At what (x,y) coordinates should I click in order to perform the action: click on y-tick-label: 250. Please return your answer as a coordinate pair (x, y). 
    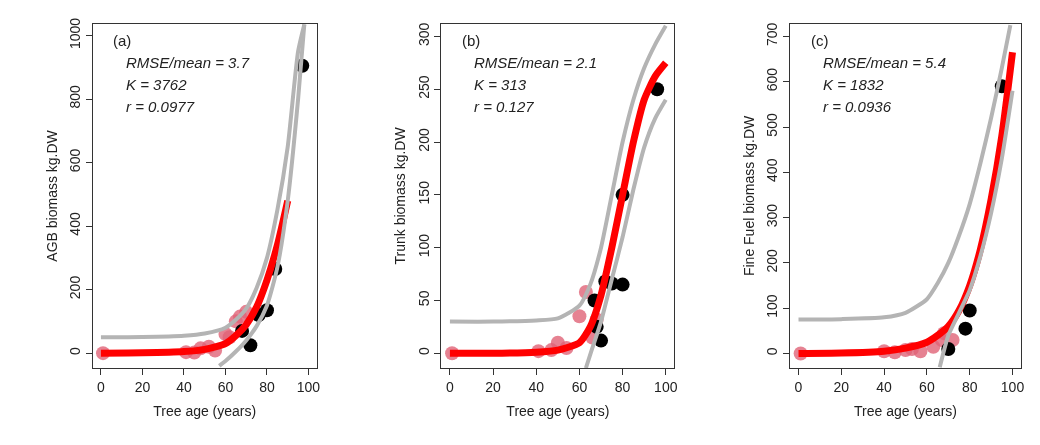
    Looking at the image, I should click on (423, 87).